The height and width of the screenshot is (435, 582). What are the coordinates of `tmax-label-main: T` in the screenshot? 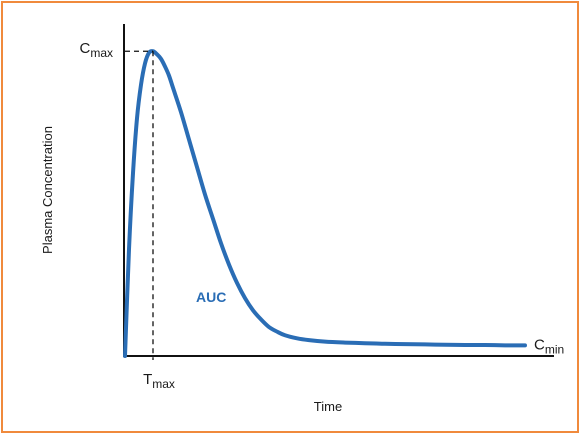 It's located at (147, 379).